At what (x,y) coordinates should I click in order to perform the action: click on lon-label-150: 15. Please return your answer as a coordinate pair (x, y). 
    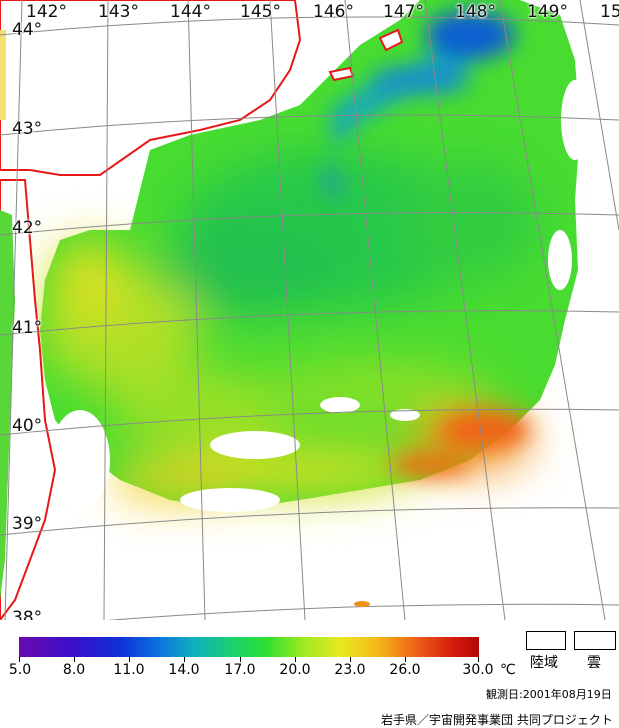
    Looking at the image, I should click on (609, 12).